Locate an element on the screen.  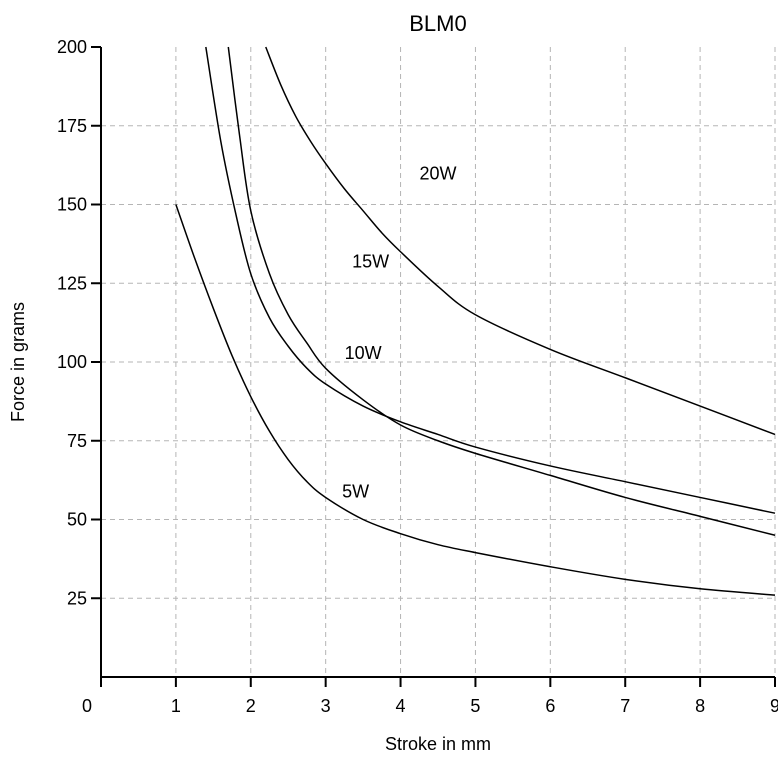
x-tick-label: 2 is located at coordinates (251, 706).